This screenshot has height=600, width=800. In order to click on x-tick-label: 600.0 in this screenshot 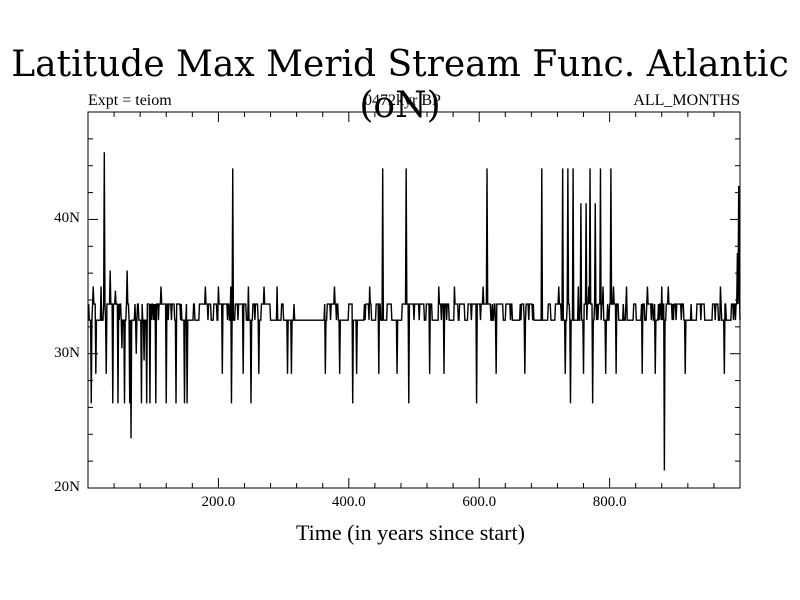, I will do `click(479, 502)`.